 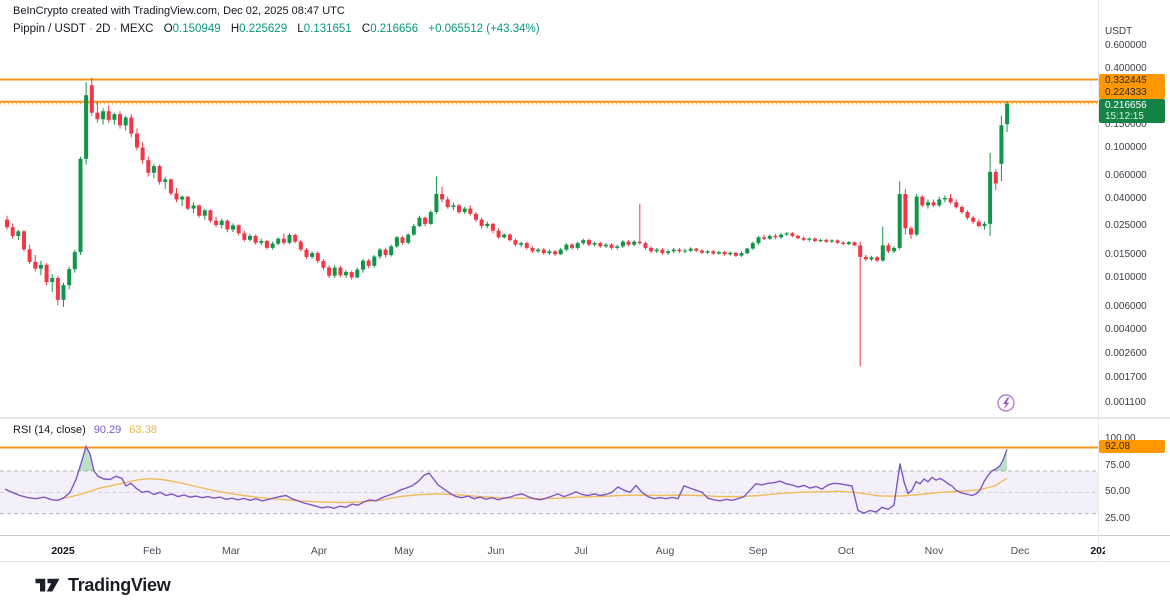 I want to click on price-tick: 0.100000, so click(x=1126, y=147).